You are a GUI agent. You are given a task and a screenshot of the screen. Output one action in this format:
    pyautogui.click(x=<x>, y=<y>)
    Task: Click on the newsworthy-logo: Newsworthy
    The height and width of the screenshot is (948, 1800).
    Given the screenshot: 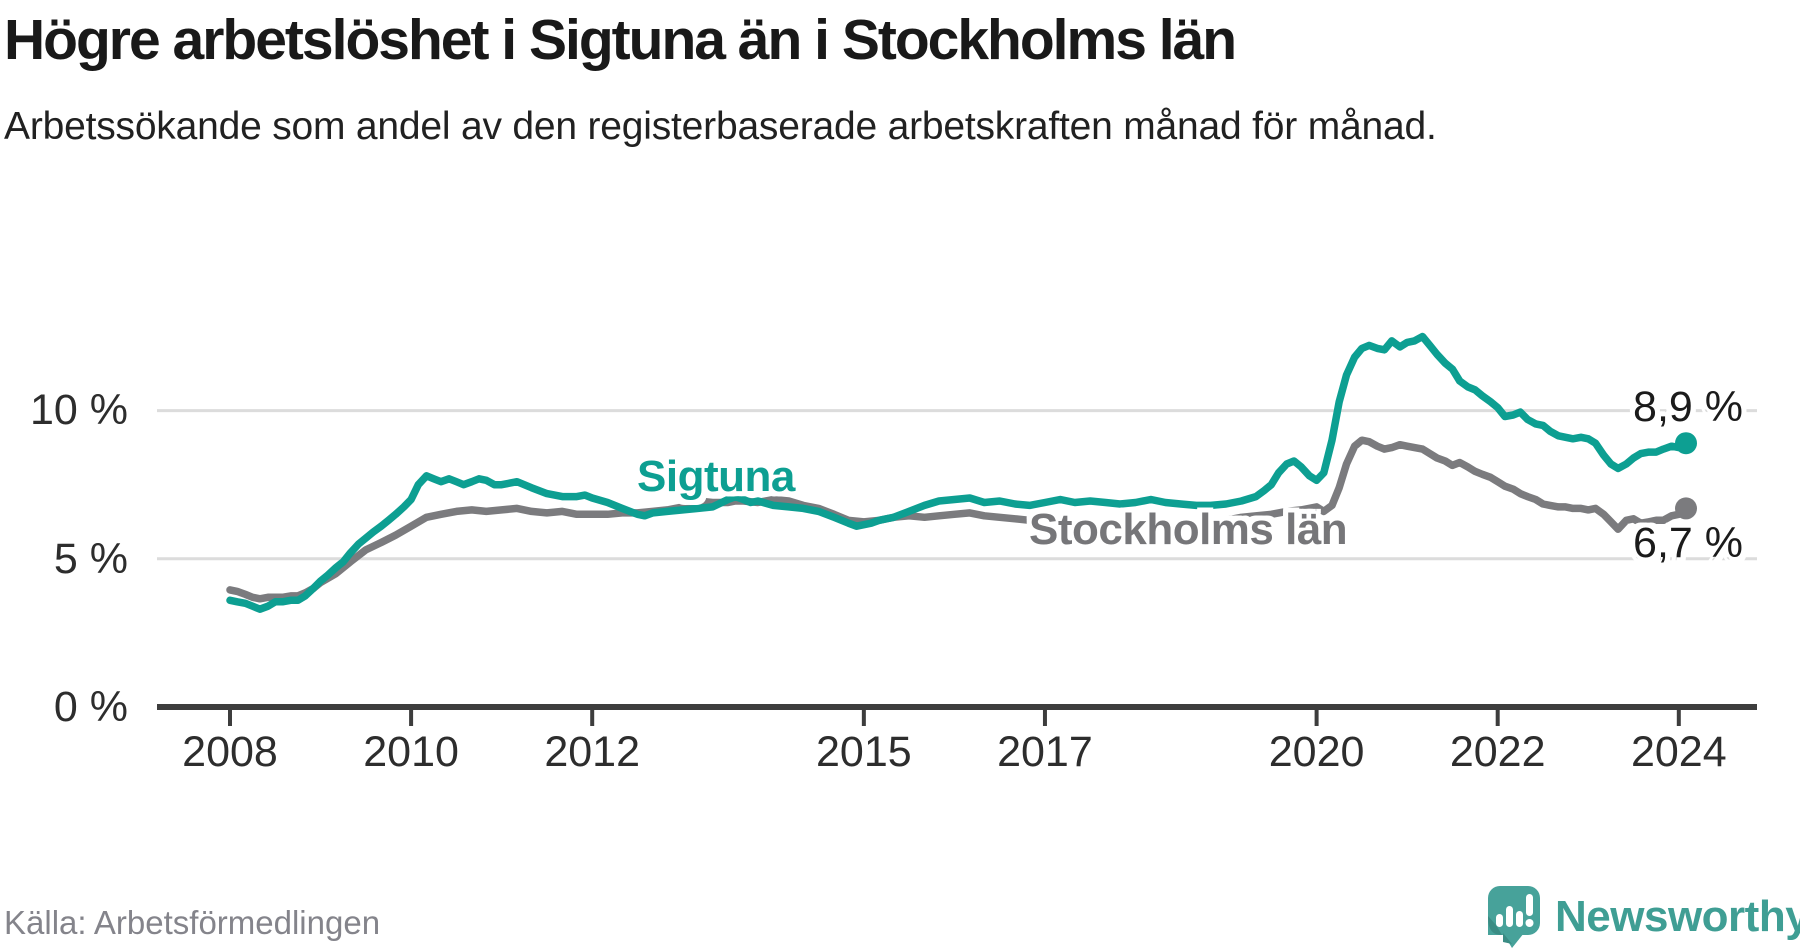 What is the action you would take?
    pyautogui.click(x=1644, y=917)
    